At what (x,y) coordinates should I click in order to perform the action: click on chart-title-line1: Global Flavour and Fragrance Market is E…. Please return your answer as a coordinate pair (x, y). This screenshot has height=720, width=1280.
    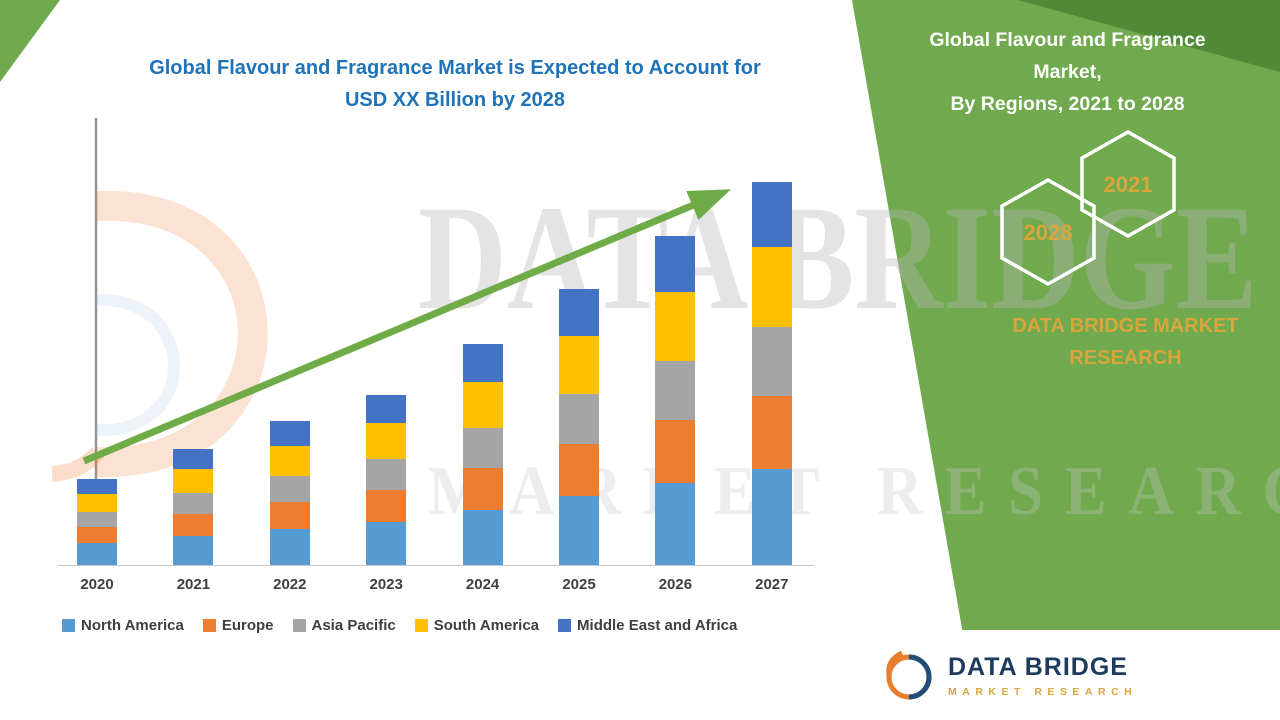
    Looking at the image, I should click on (455, 68).